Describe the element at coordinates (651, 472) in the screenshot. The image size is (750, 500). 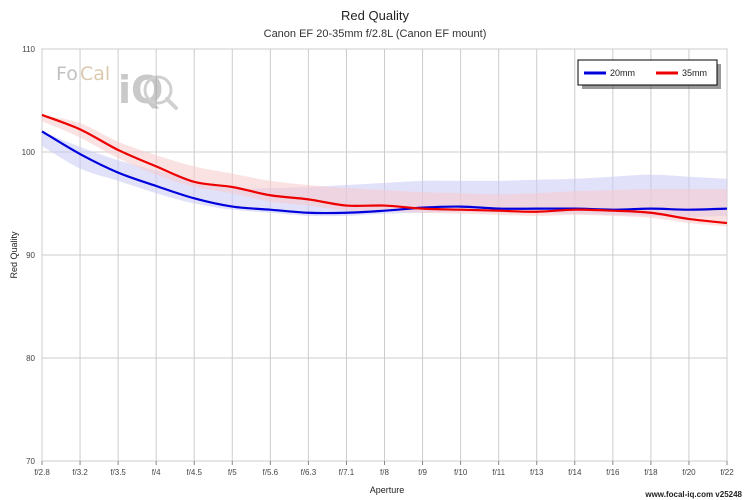
I see `x-tick-label: f/18` at that location.